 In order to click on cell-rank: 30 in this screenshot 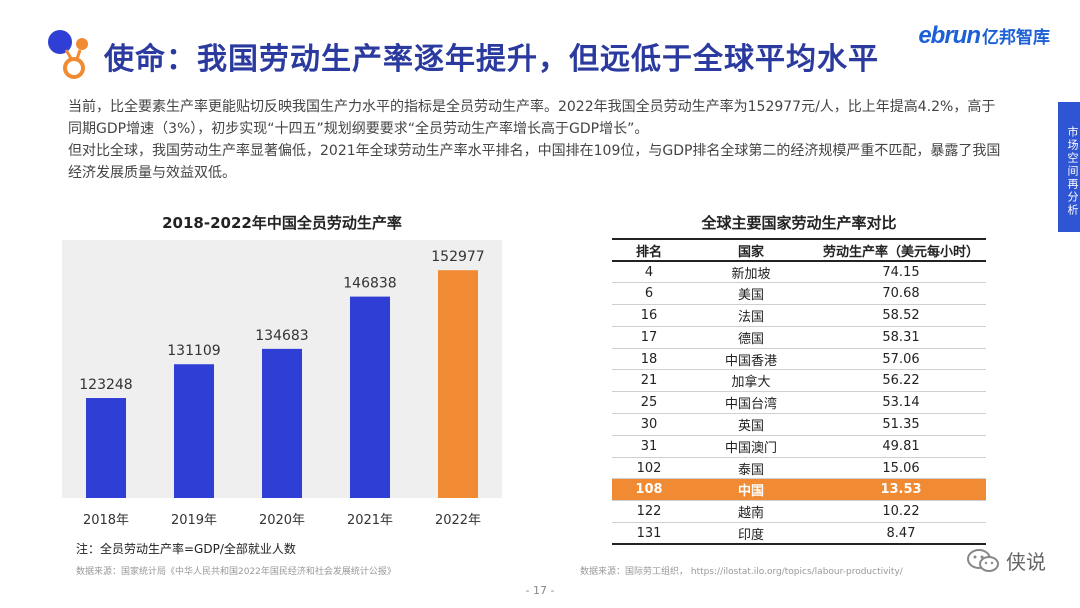, I will do `click(649, 424)`.